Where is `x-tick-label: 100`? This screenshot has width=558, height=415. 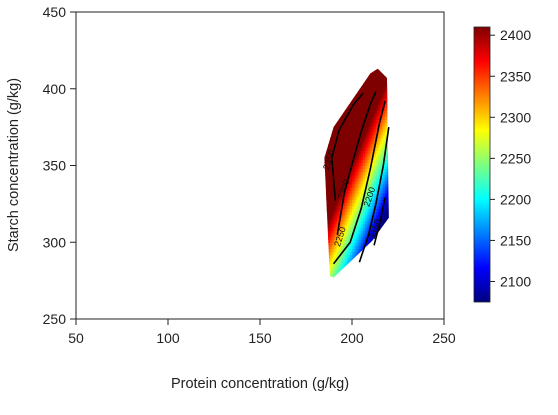
x-tick-label: 100 is located at coordinates (168, 338).